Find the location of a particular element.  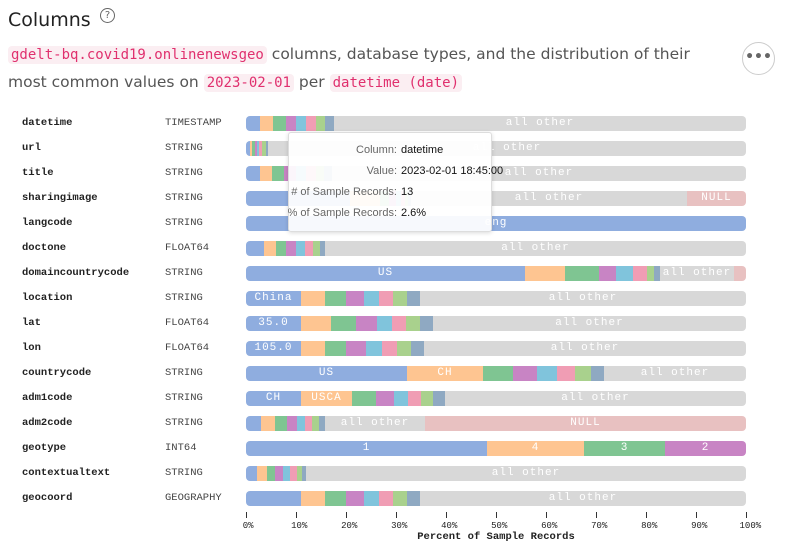

segment-value: 1 is located at coordinates (366, 448).